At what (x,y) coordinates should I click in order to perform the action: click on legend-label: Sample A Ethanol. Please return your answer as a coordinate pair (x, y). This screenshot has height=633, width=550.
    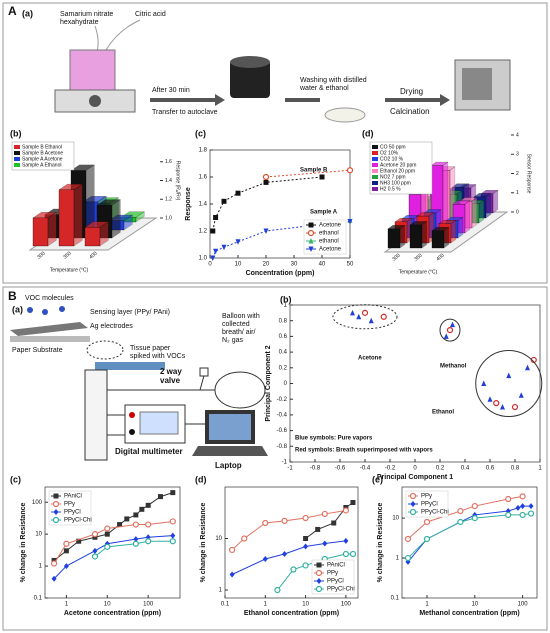
    Looking at the image, I should click on (41, 165).